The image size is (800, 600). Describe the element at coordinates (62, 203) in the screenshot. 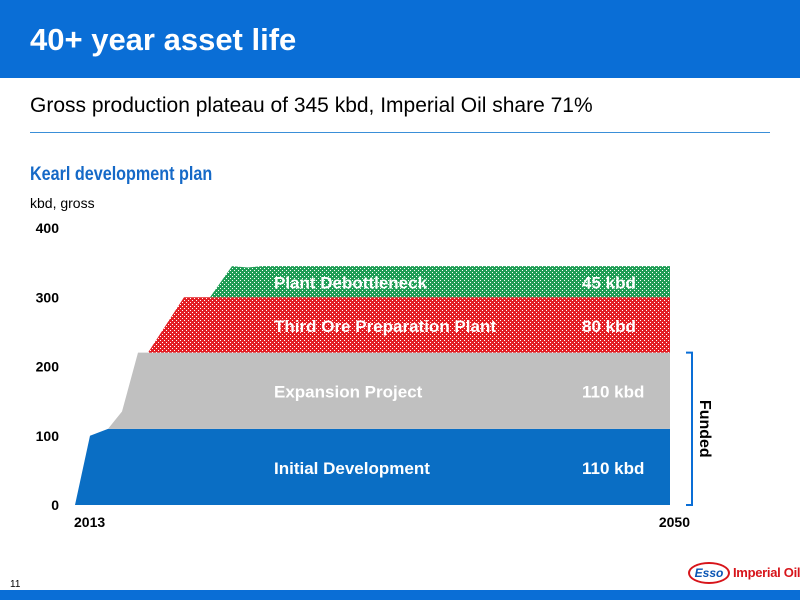

I see `y-axis-unit-label: kbd, gross` at that location.